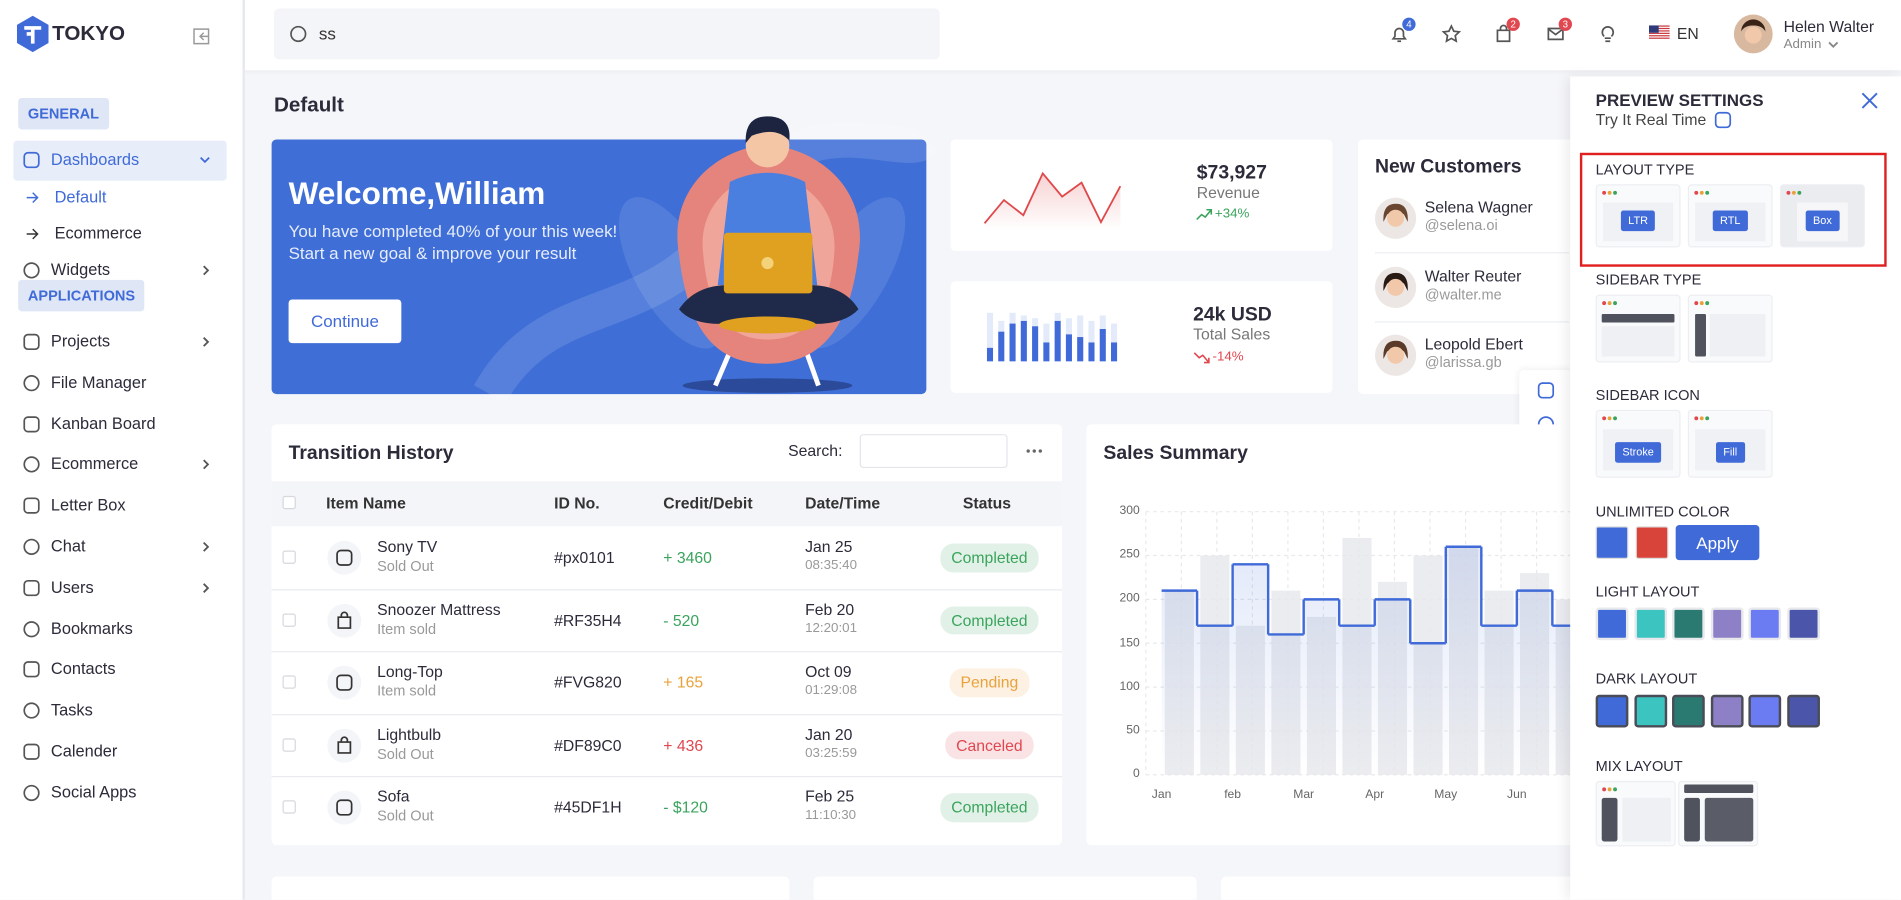 This screenshot has height=900, width=1901. I want to click on section-title: GENERAL, so click(63, 113).